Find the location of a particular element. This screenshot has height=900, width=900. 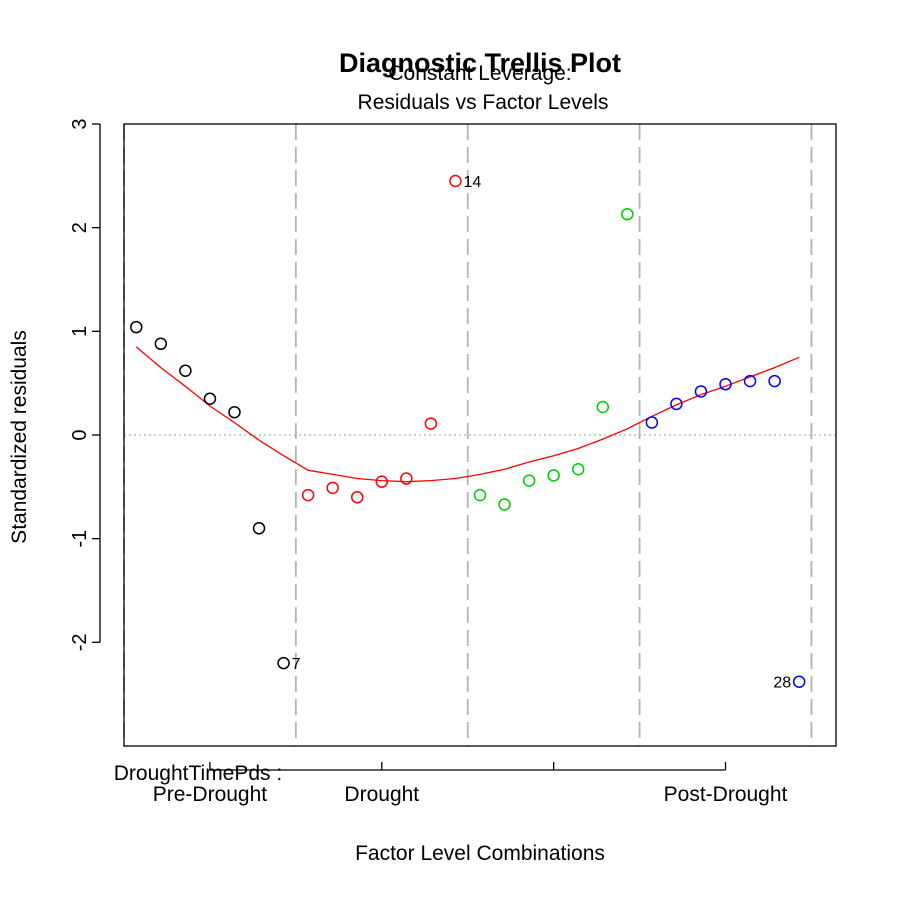

chart-title: Diagnostic Trellis Plot is located at coordinates (480, 63).